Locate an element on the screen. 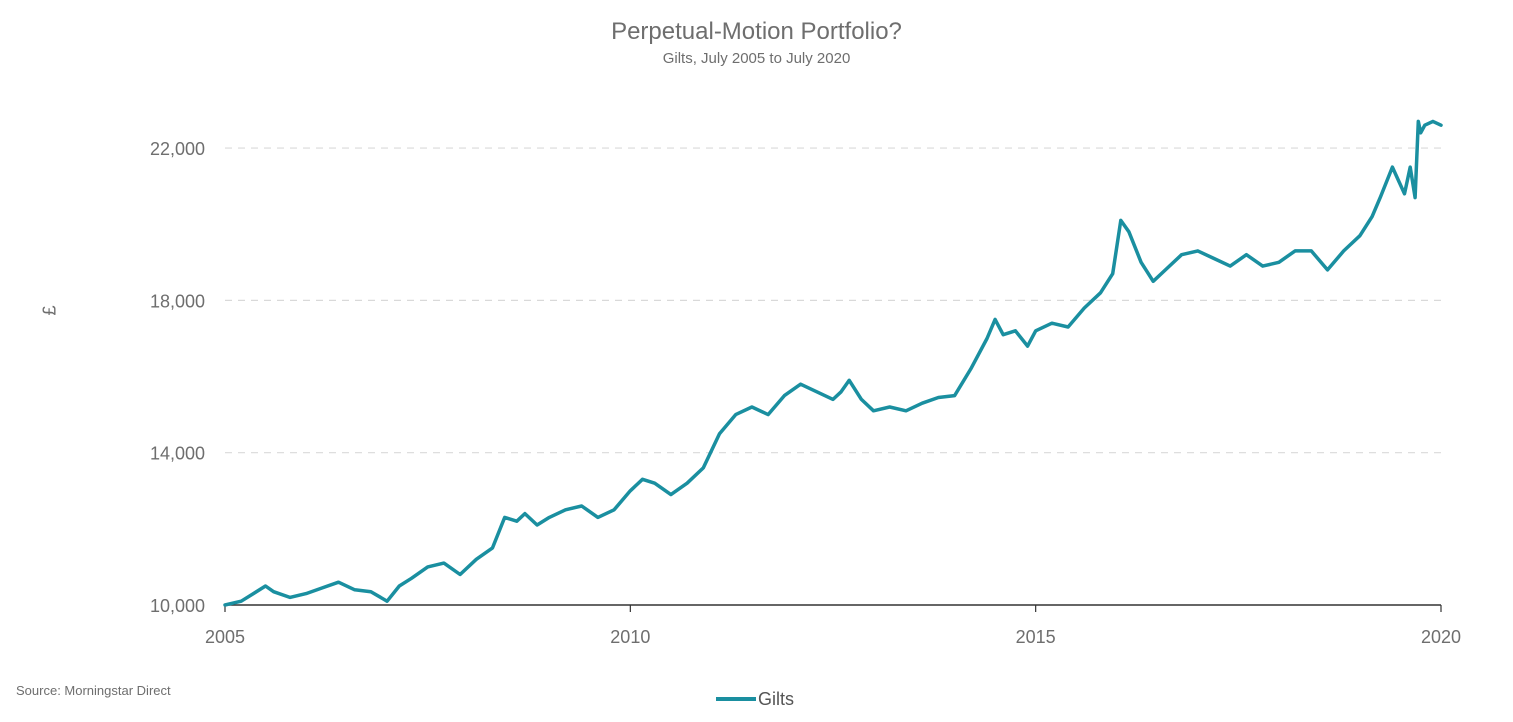  y-tick-label-10000: 10,000 is located at coordinates (177, 606).